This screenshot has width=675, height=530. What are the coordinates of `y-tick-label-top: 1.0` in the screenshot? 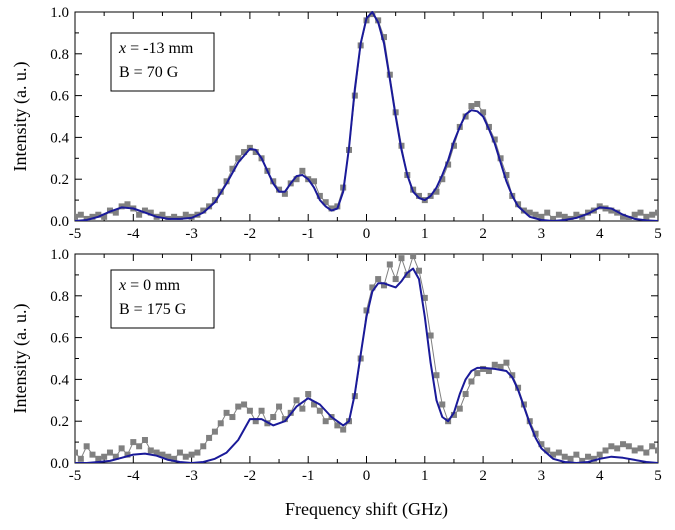 It's located at (59, 13).